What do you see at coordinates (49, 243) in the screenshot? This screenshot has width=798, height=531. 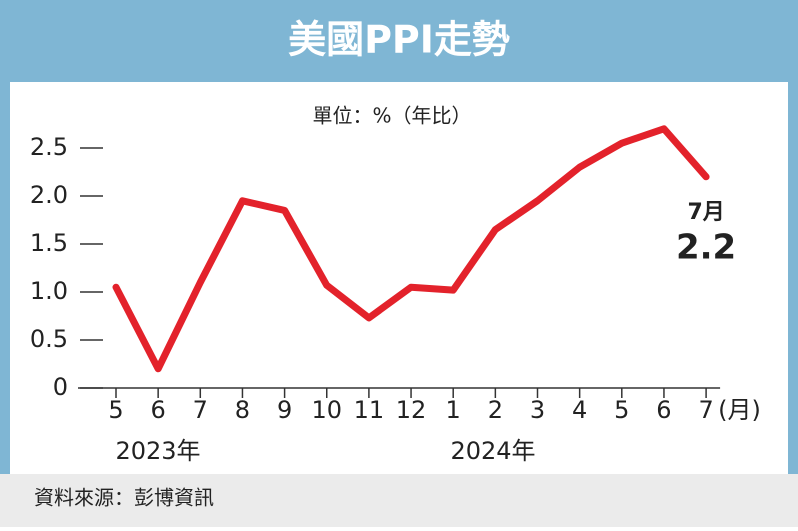 I see `y-tick-label: 1.5` at bounding box center [49, 243].